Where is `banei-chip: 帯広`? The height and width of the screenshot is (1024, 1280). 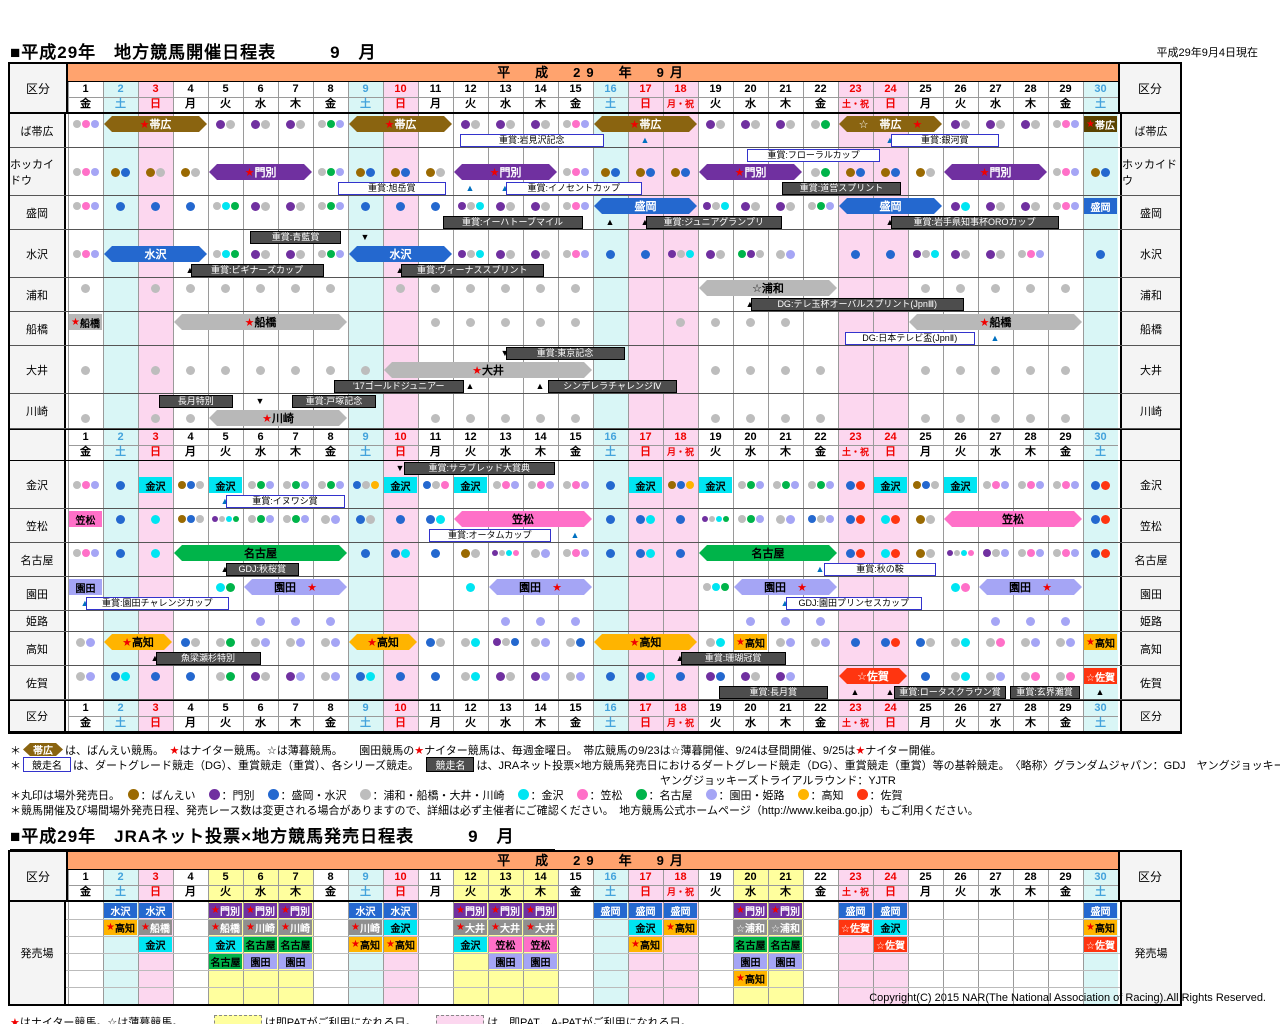 banei-chip: 帯広 is located at coordinates (43, 749).